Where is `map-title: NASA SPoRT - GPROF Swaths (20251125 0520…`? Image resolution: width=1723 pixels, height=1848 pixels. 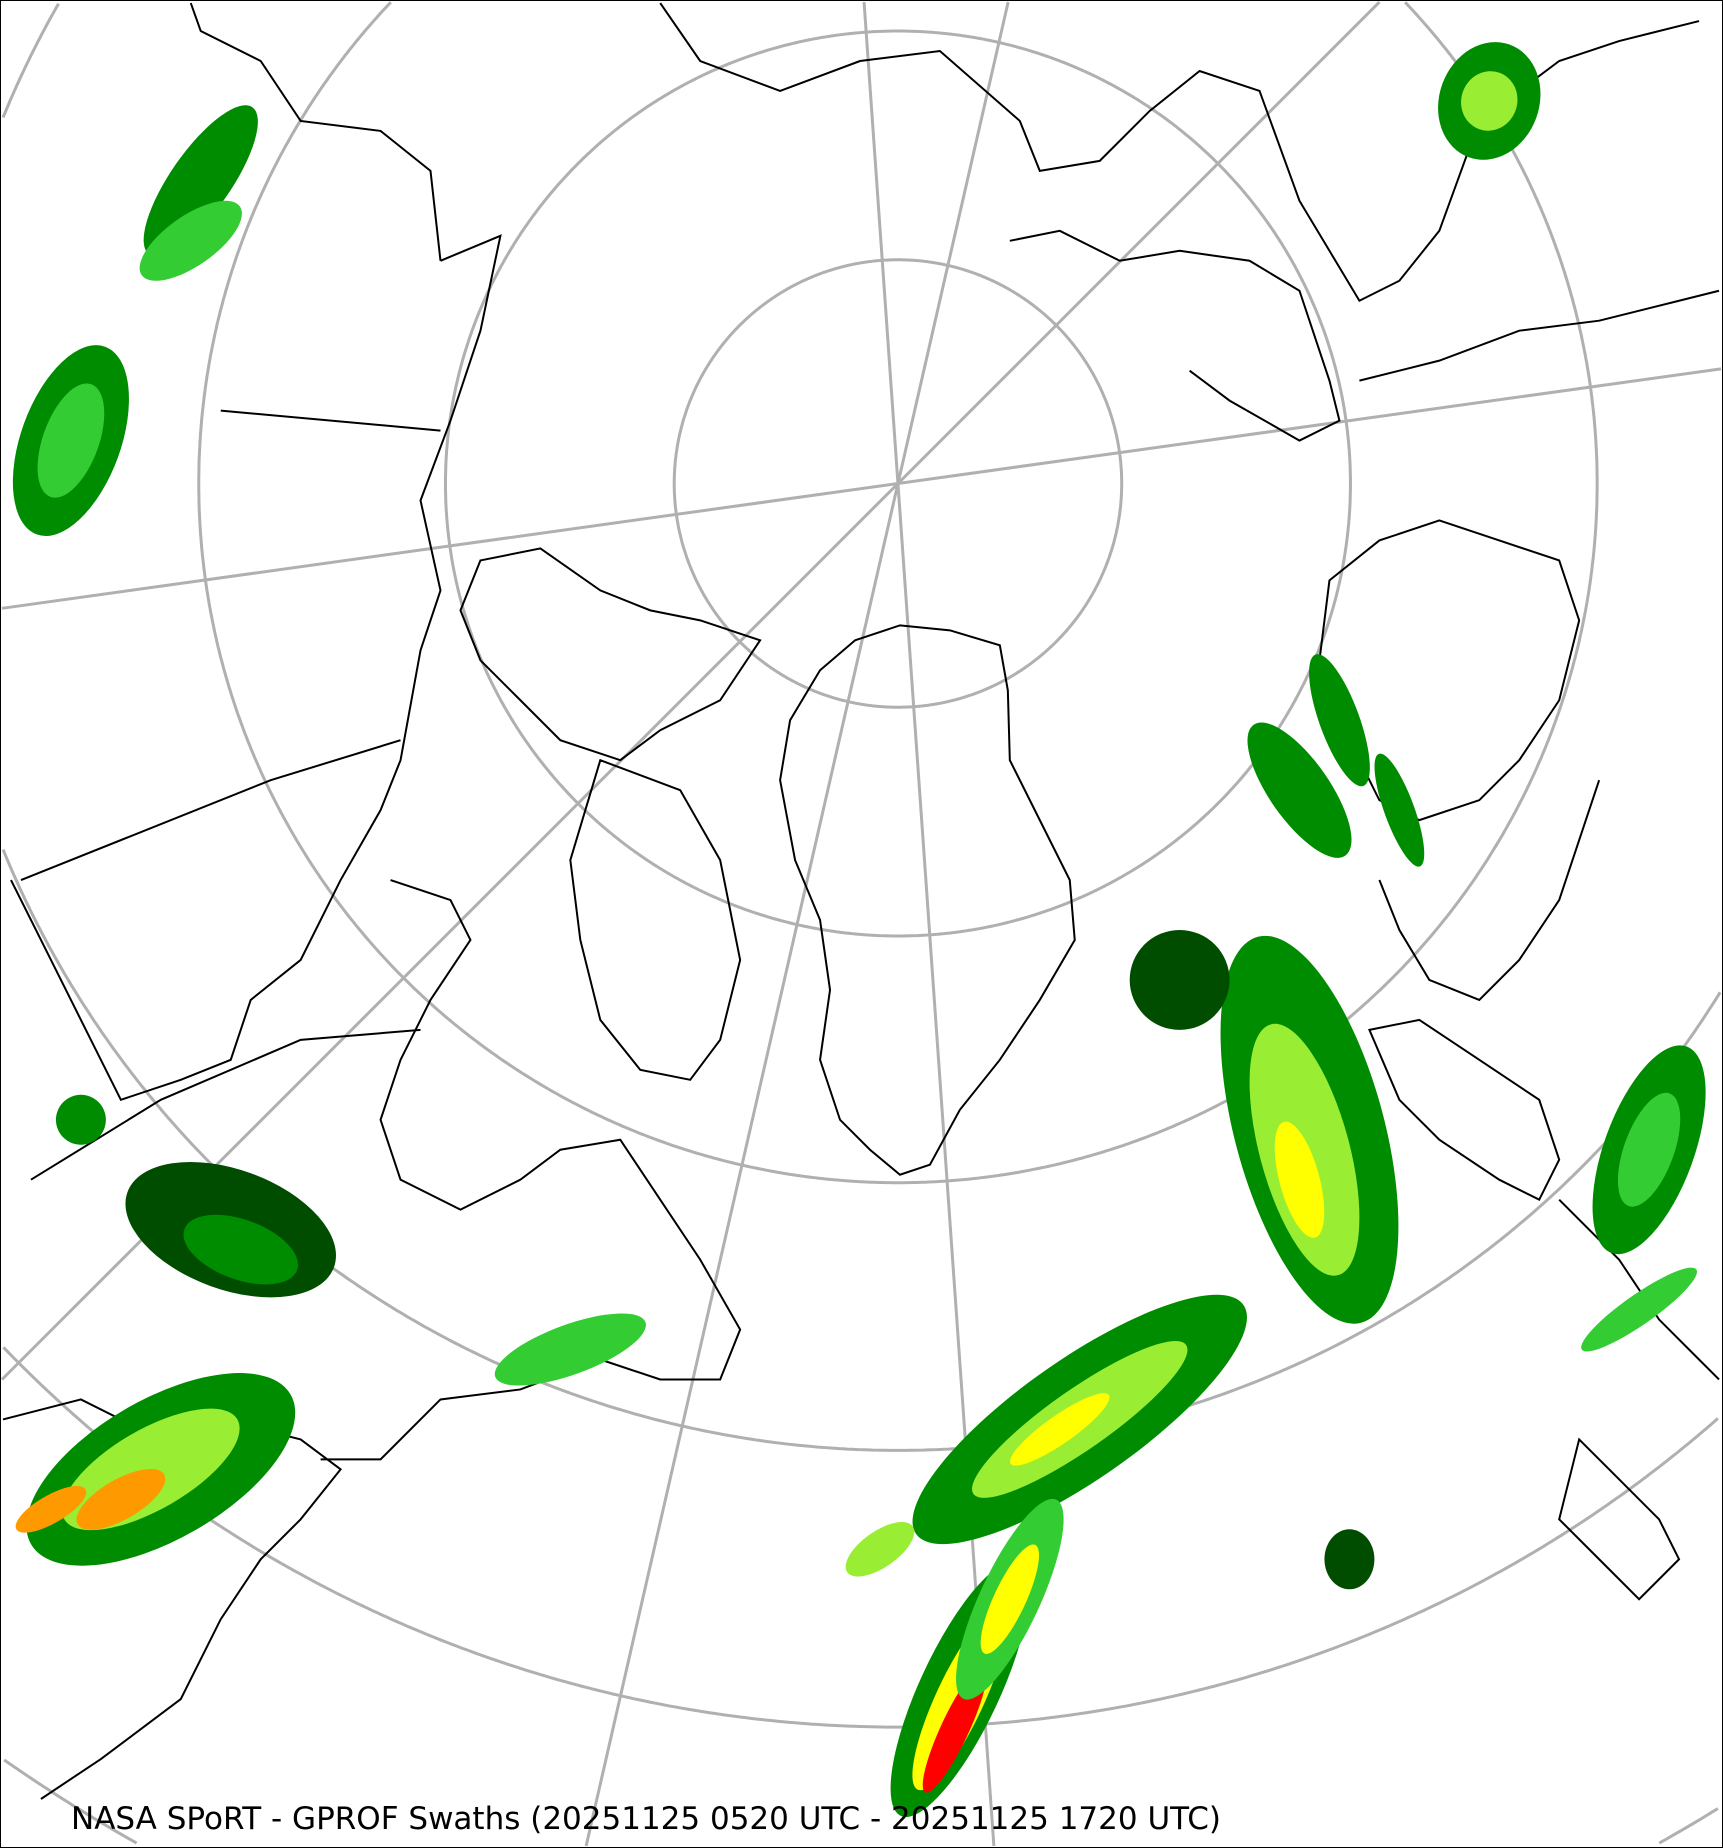
map-title: NASA SPoRT - GPROF Swaths (20251125 0520… is located at coordinates (646, 1819).